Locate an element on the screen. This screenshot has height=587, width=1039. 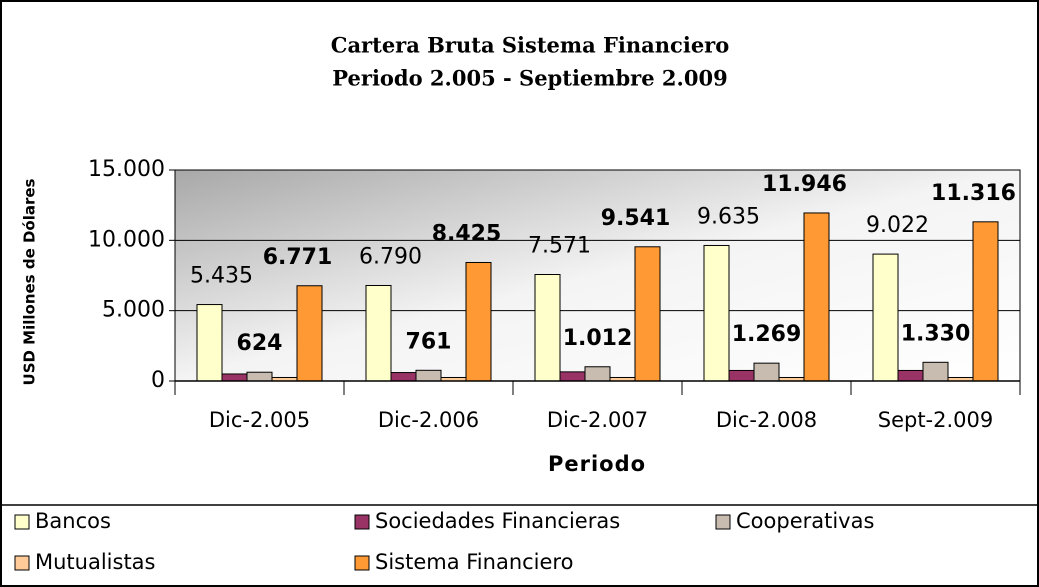
y-tick-label: 0 is located at coordinates (158, 380).